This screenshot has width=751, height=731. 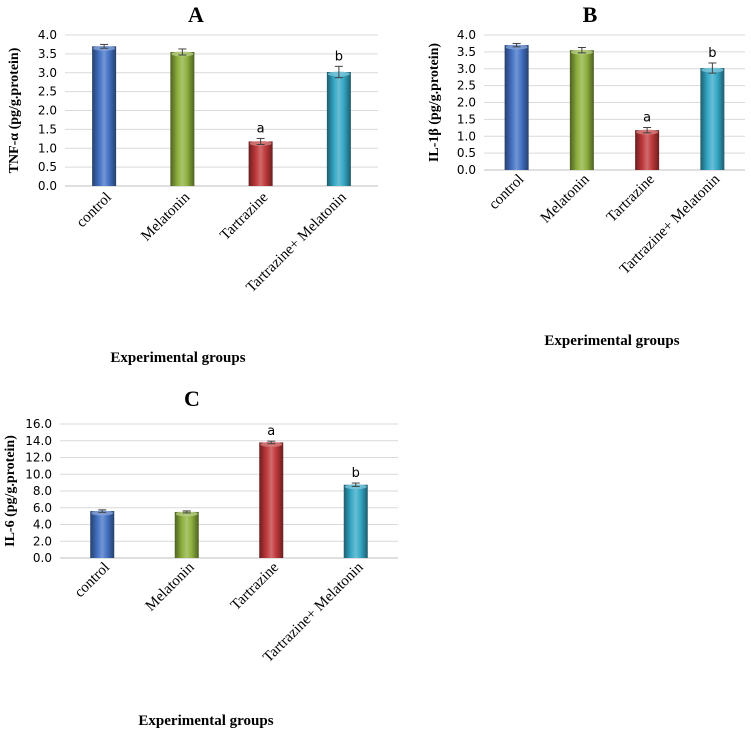 What do you see at coordinates (38, 474) in the screenshot?
I see `y-tick-label: 10.0` at bounding box center [38, 474].